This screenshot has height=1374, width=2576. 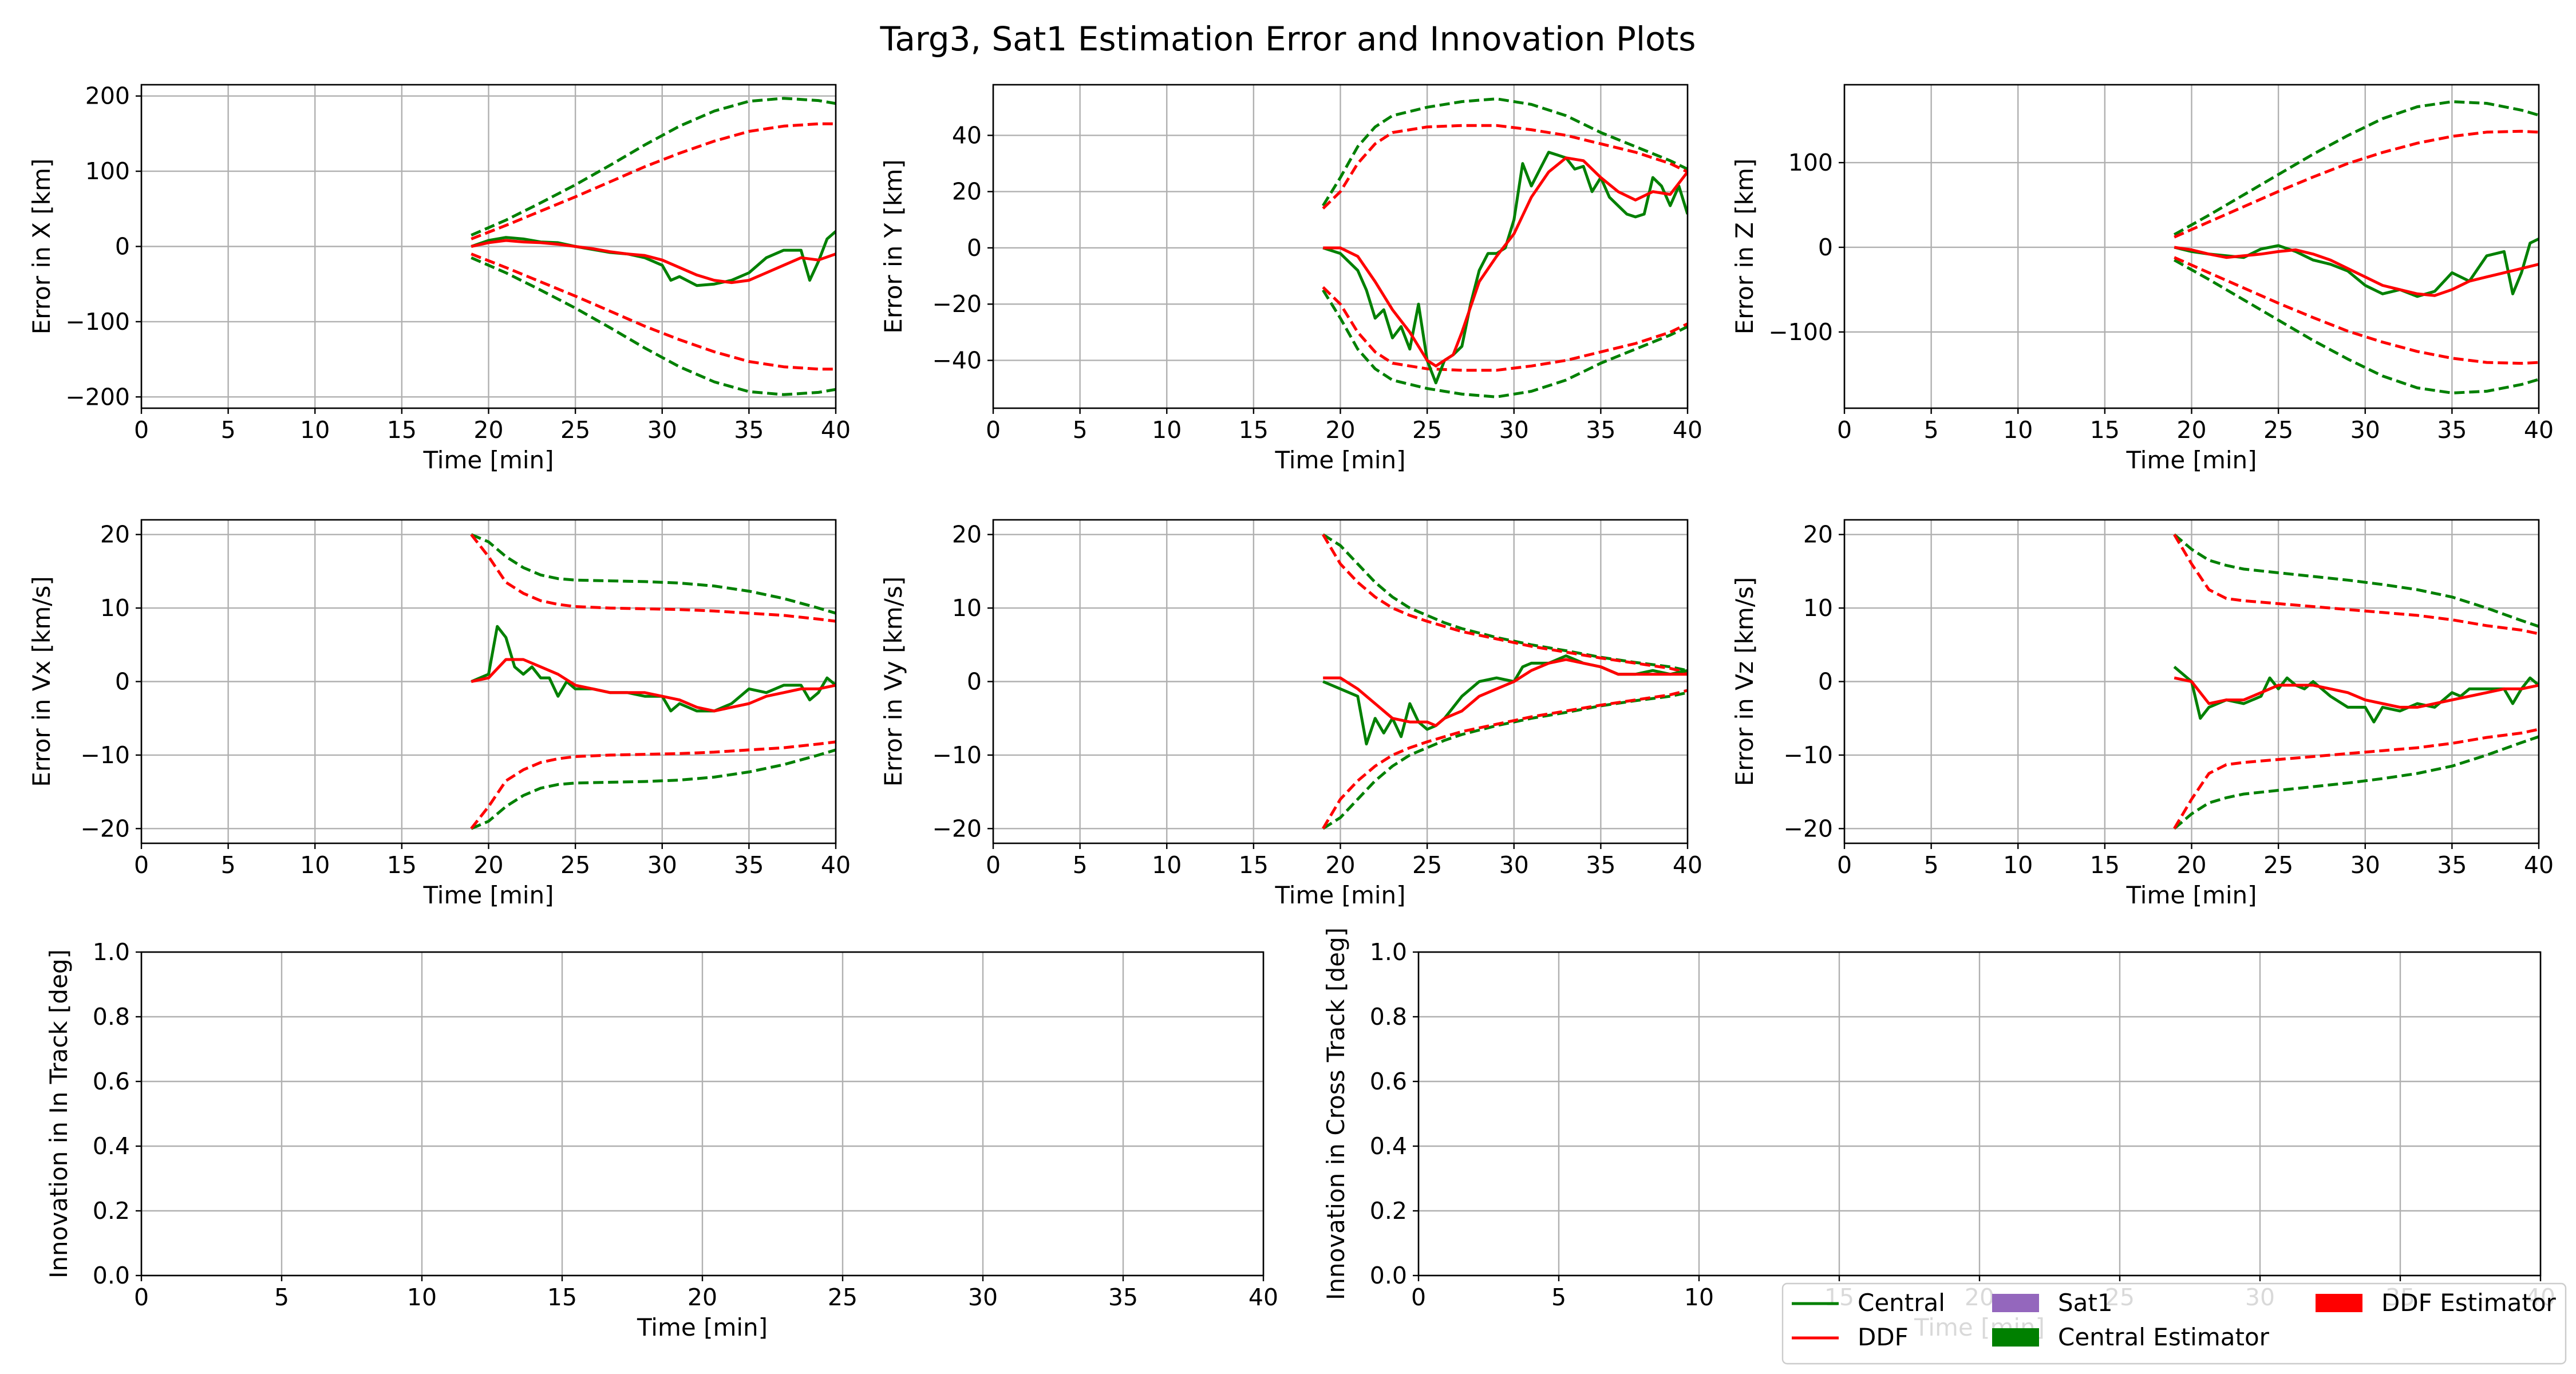 What do you see at coordinates (41, 247) in the screenshot?
I see `y-axis-label: Error in X [km]` at bounding box center [41, 247].